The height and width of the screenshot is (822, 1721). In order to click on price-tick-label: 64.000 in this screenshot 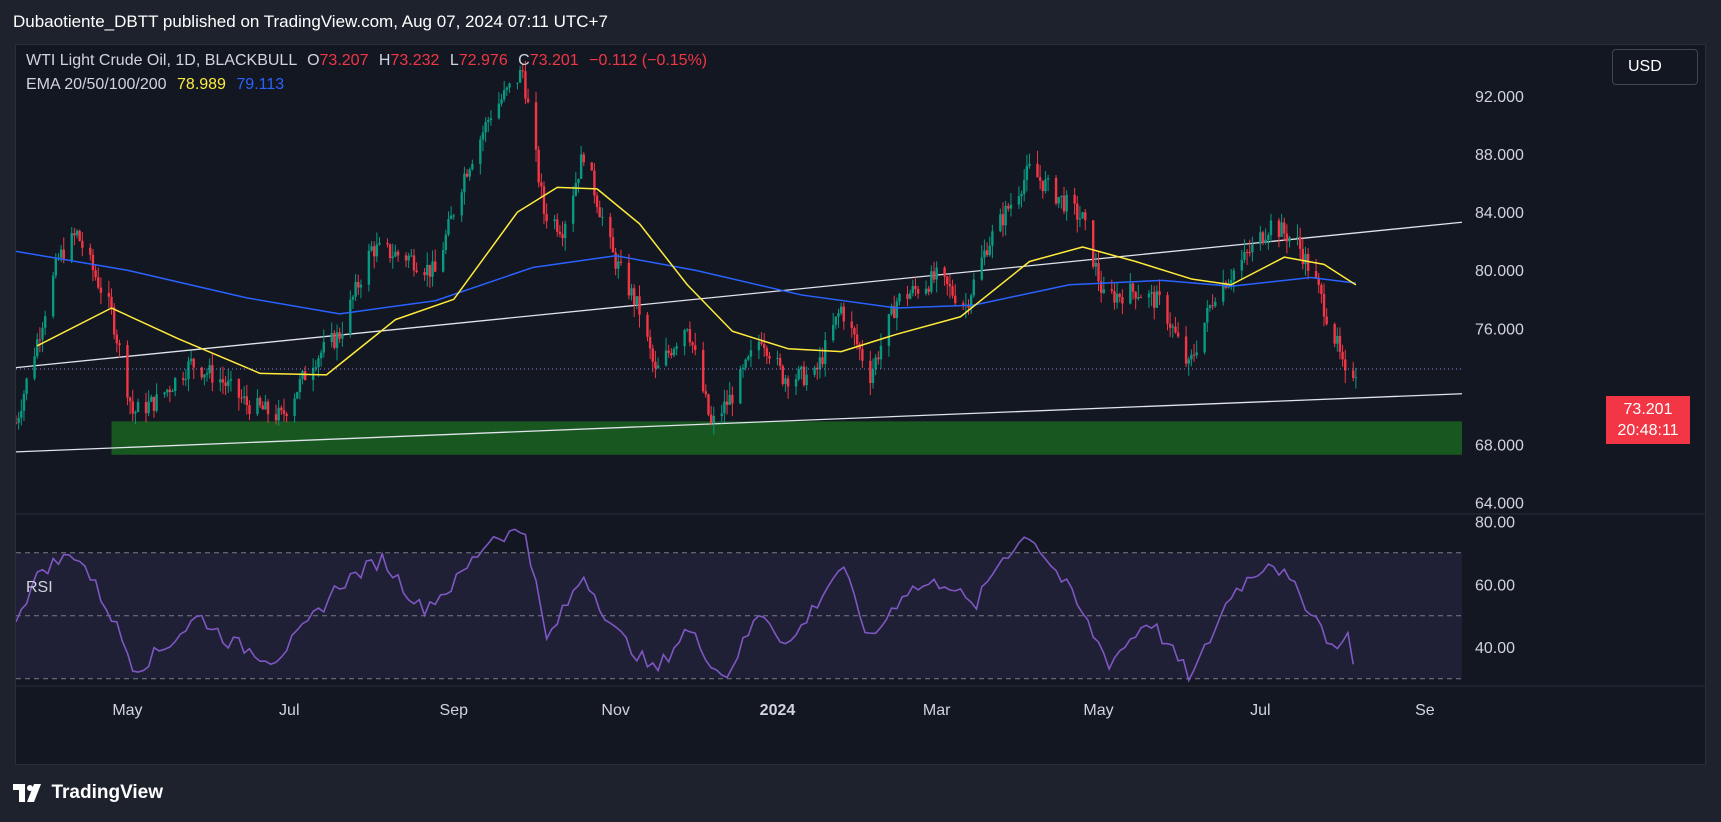, I will do `click(1499, 504)`.